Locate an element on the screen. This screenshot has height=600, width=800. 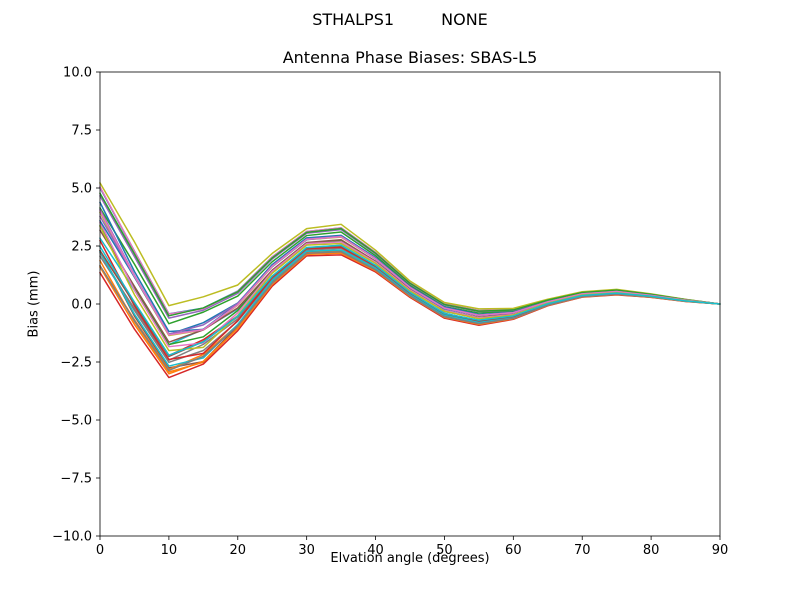
y-tick-label: 0.0 is located at coordinates (81, 305).